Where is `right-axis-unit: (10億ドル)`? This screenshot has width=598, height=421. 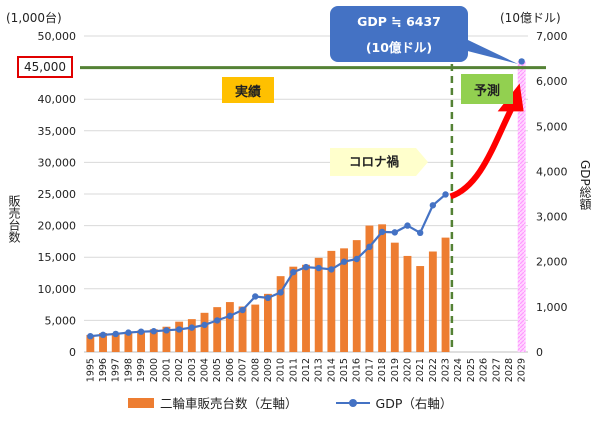
right-axis-unit: (10億ドル) is located at coordinates (530, 18).